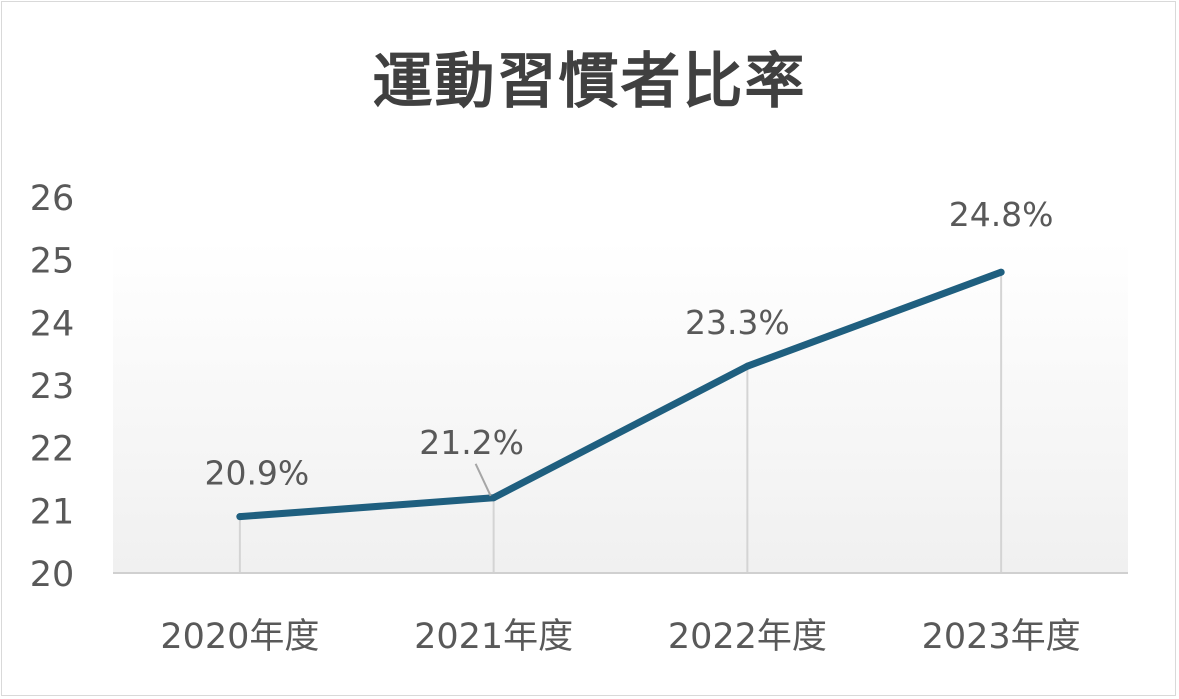 The height and width of the screenshot is (699, 1179). Describe the element at coordinates (52, 450) in the screenshot. I see `y-tick-label: 22` at that location.